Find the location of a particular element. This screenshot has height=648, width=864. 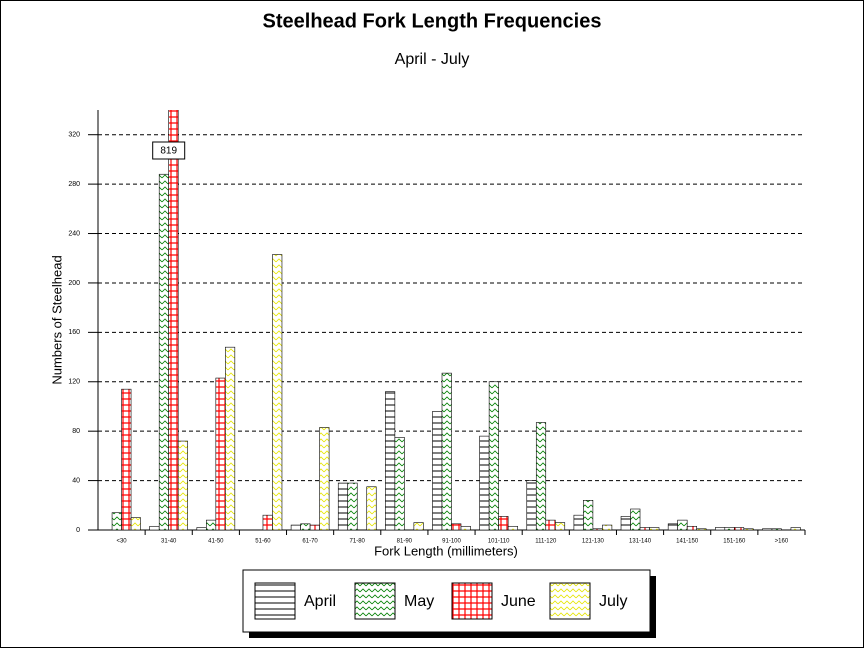

y-tick-label: 80 is located at coordinates (76, 431).